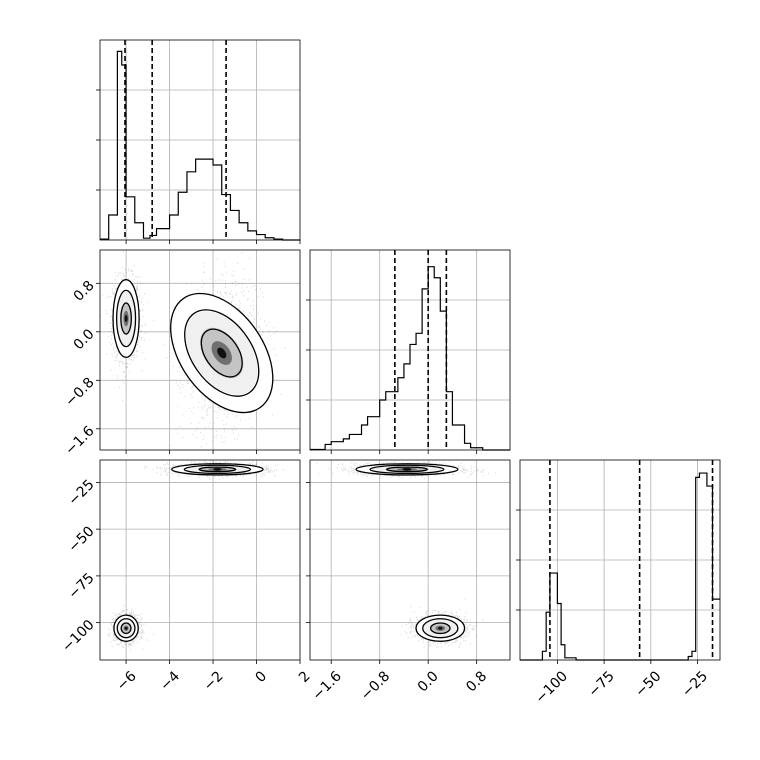 Image resolution: width=760 pixels, height=760 pixels. Describe the element at coordinates (78, 636) in the screenshot. I see `y-tick-label: −100` at that location.